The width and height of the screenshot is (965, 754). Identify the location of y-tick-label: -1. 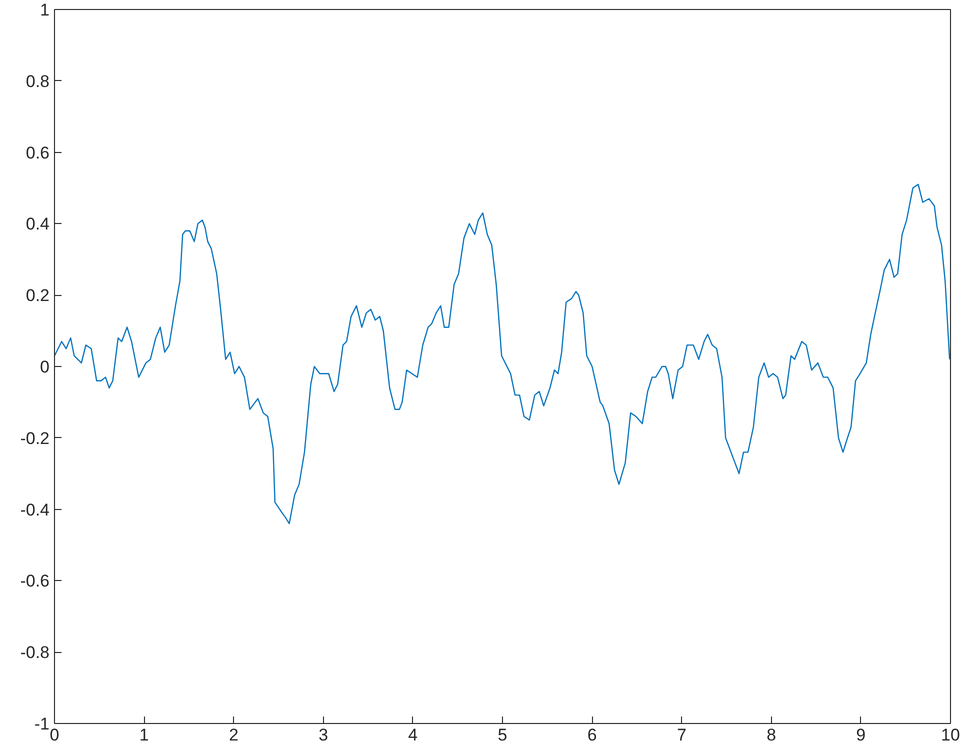
(42, 724).